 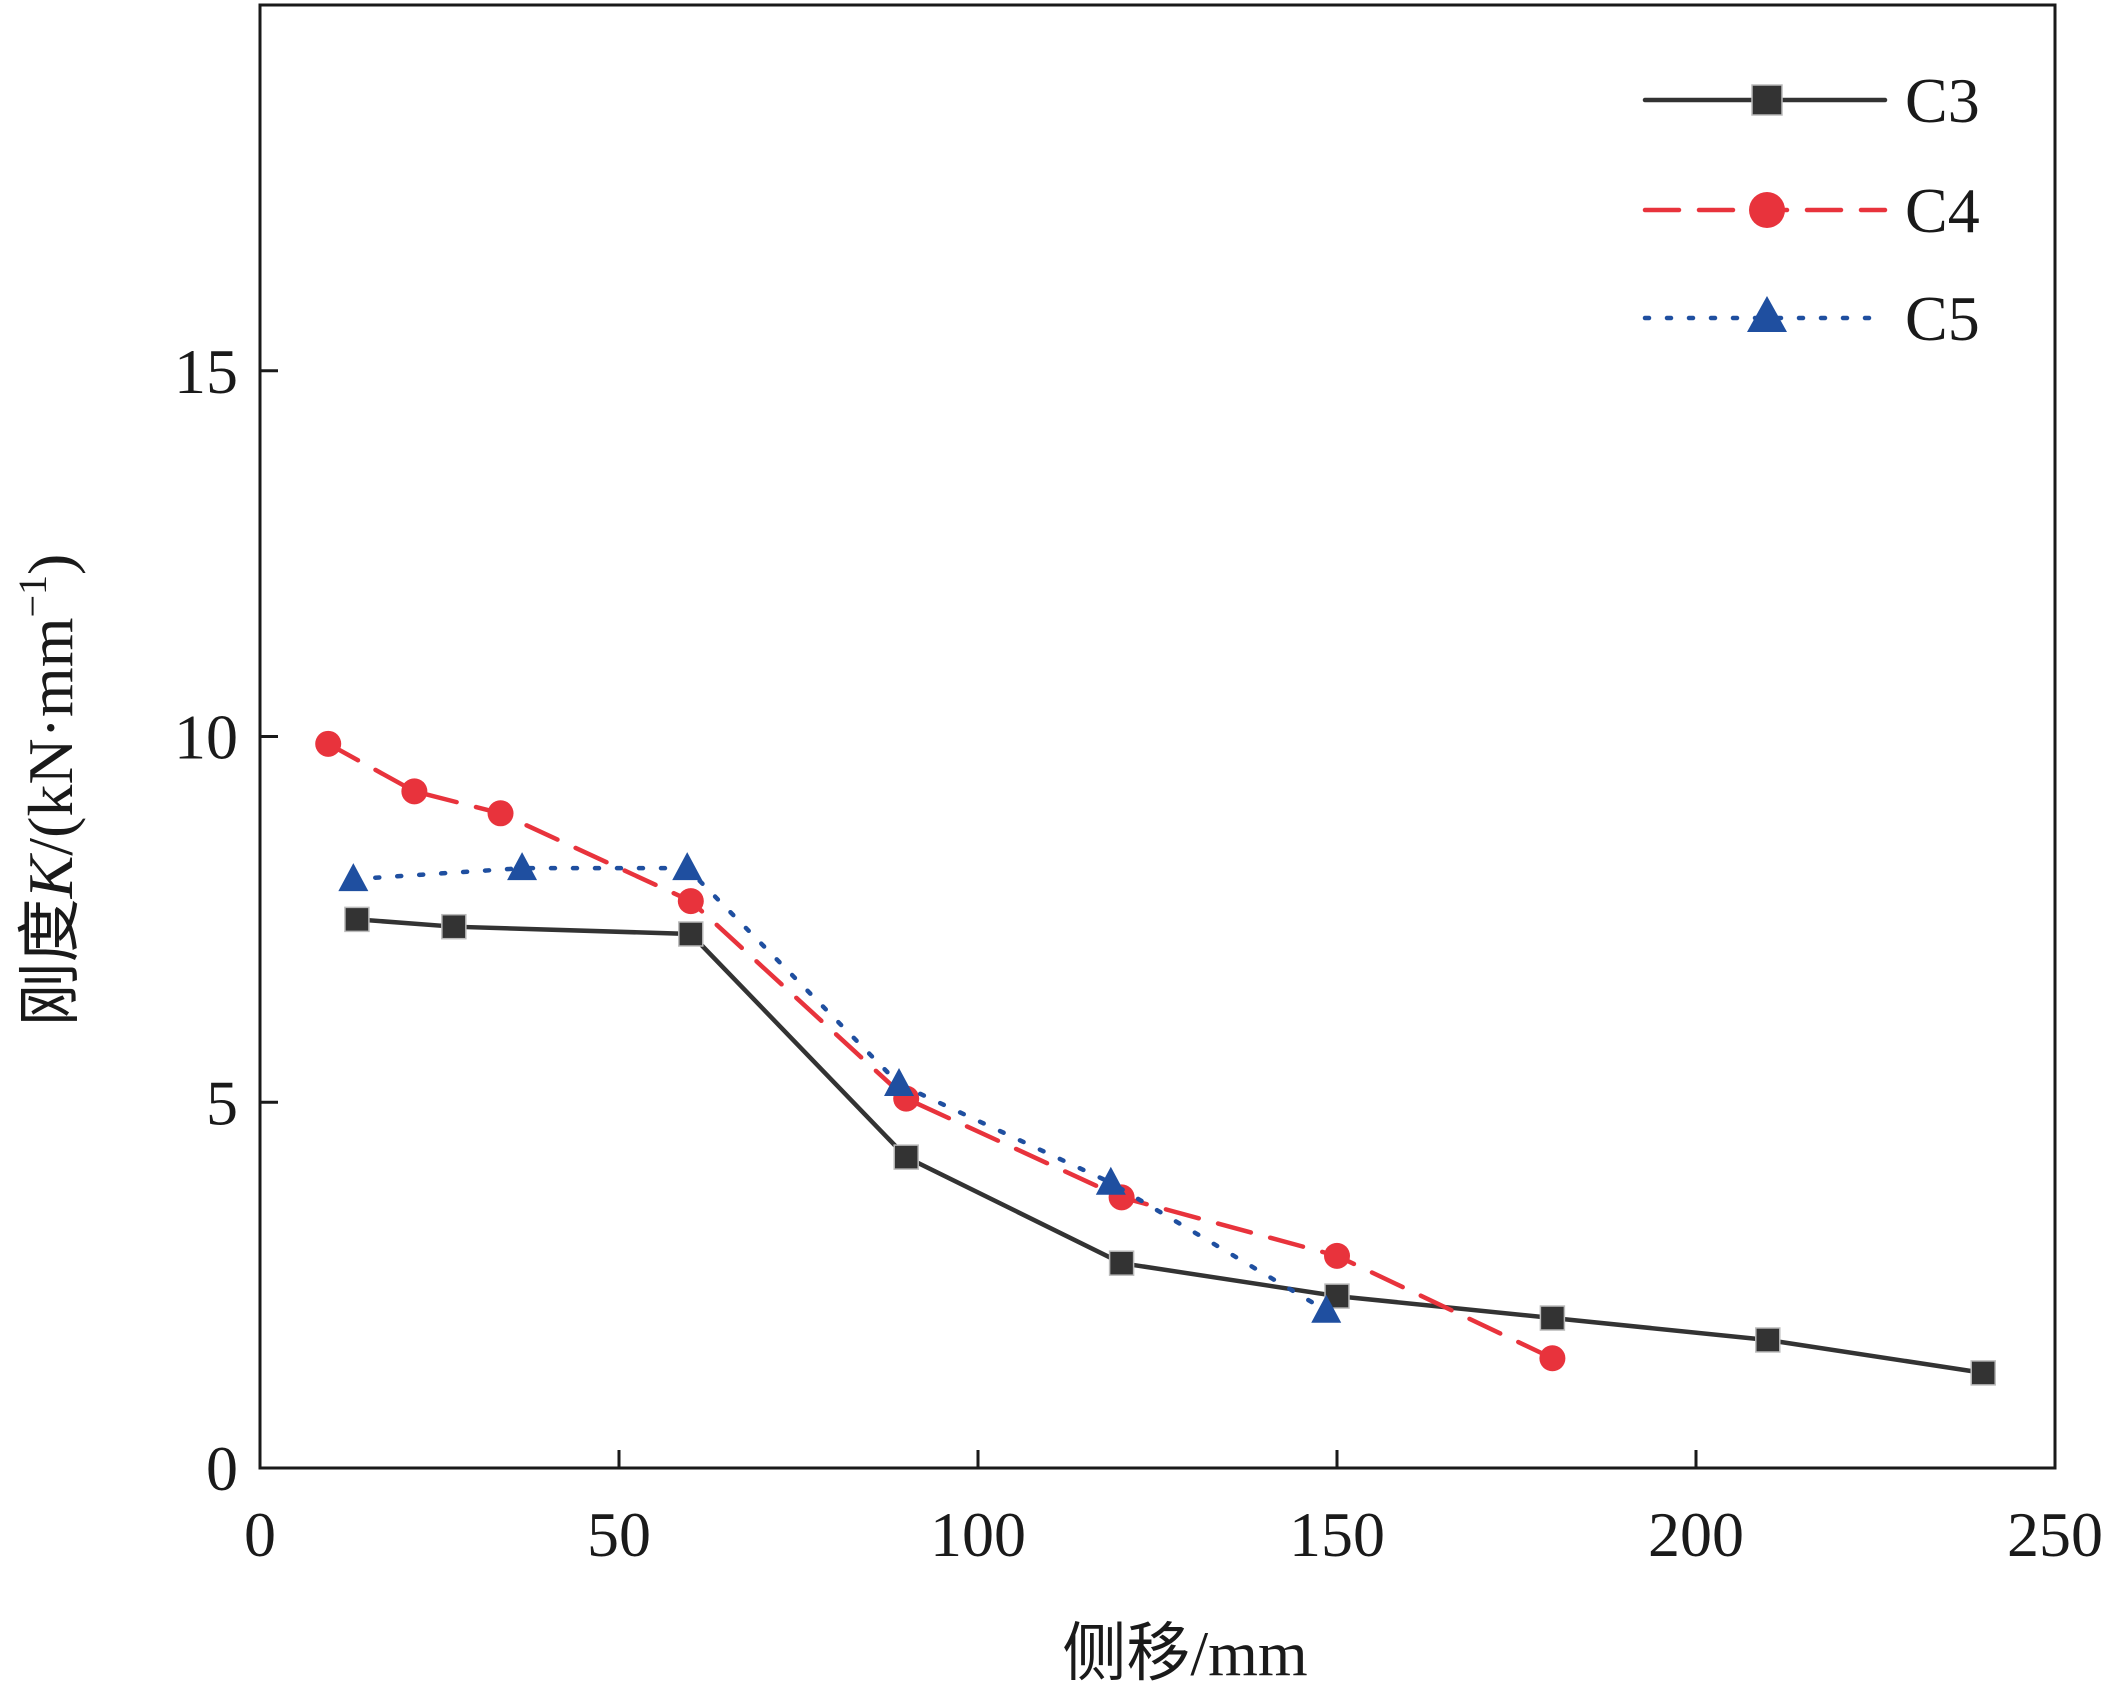 I want to click on legend-label: C4, so click(x=1942, y=210).